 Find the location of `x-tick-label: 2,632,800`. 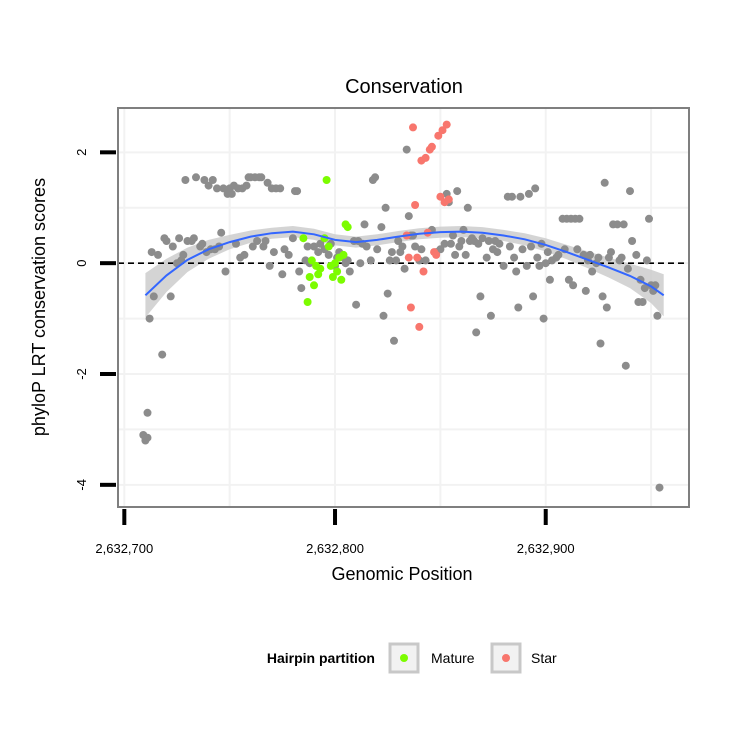

x-tick-label: 2,632,800 is located at coordinates (335, 548).